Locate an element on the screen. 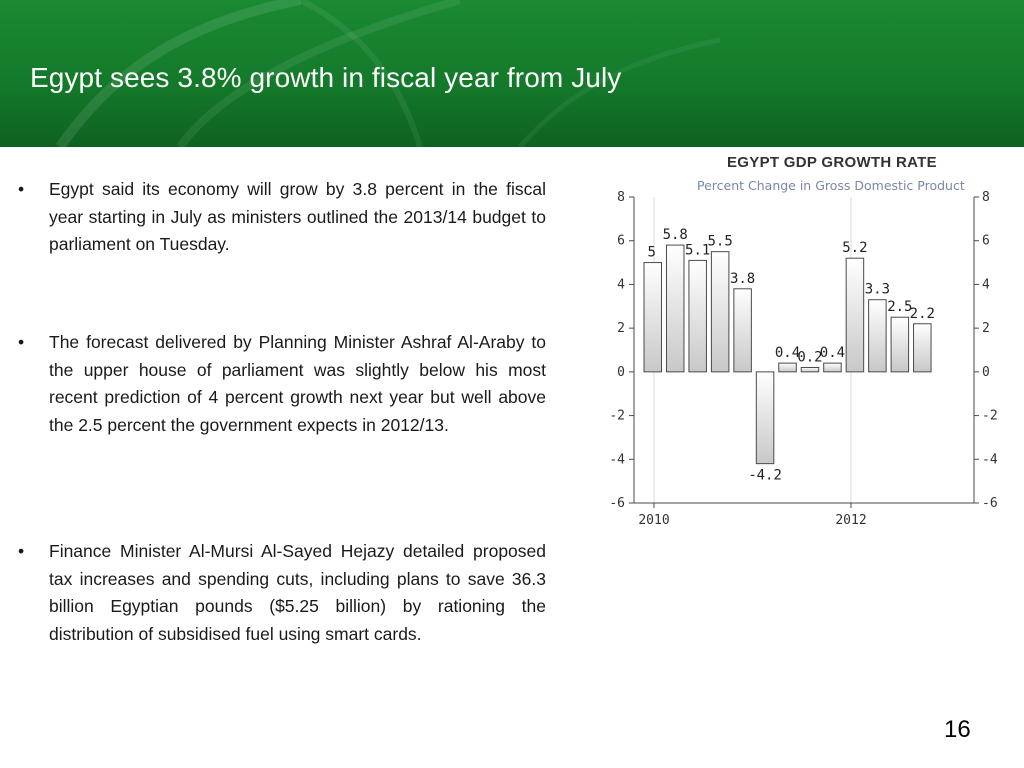 Image resolution: width=1024 pixels, height=768 pixels. y-tick-label-right: 4 is located at coordinates (986, 284).